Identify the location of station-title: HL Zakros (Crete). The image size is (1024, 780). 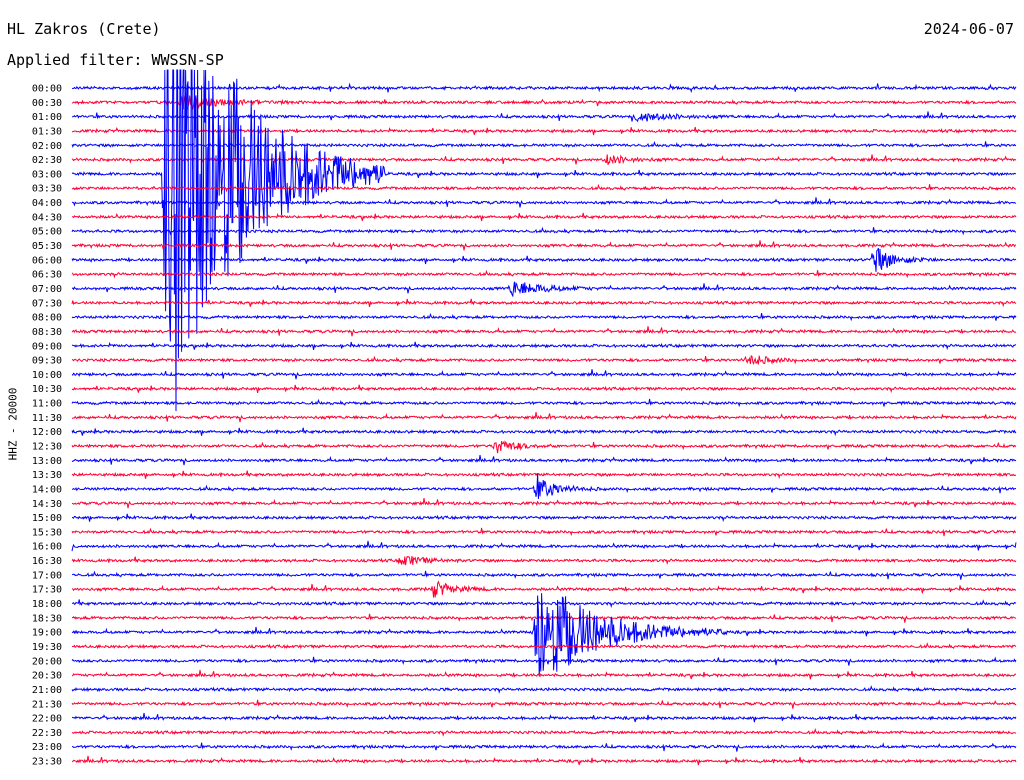
(84, 29).